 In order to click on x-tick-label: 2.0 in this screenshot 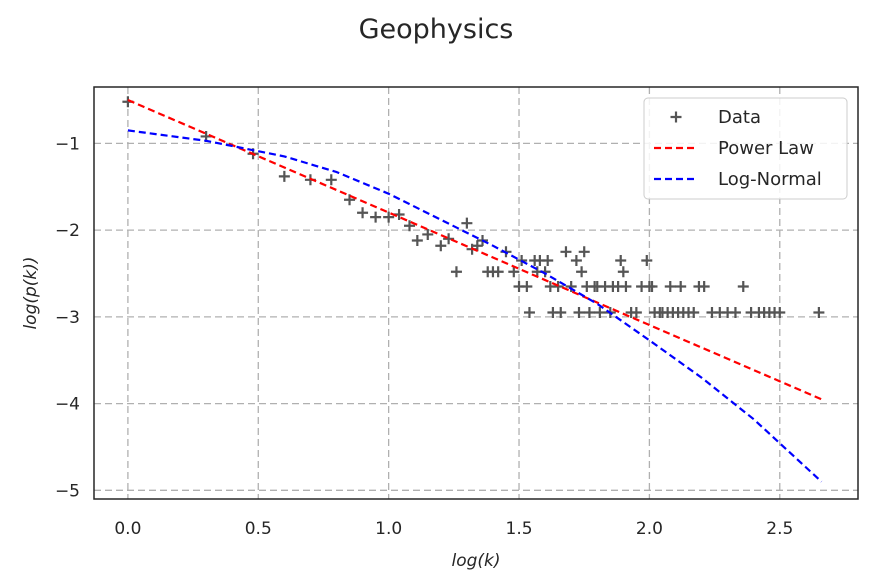, I will do `click(649, 529)`.